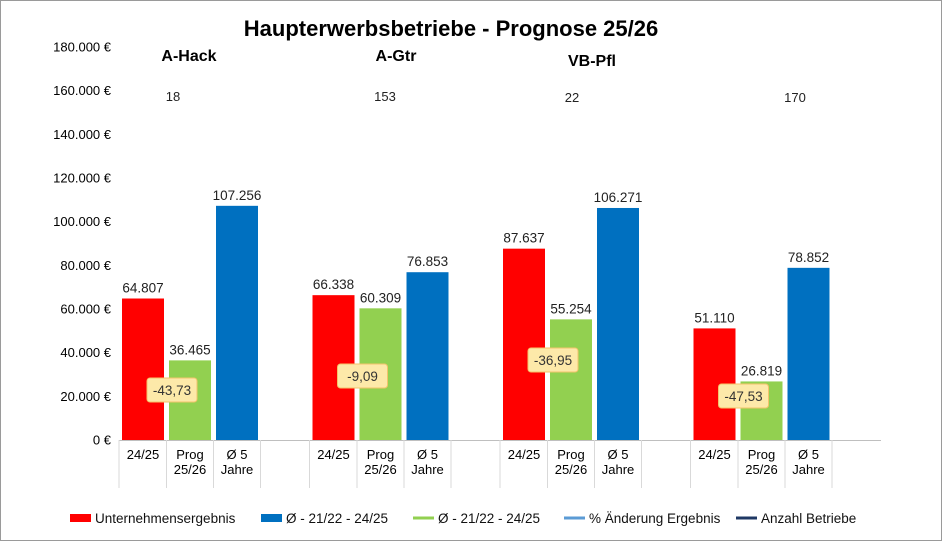 This screenshot has width=942, height=545. What do you see at coordinates (571, 308) in the screenshot?
I see `bar-value-label: 55.254` at bounding box center [571, 308].